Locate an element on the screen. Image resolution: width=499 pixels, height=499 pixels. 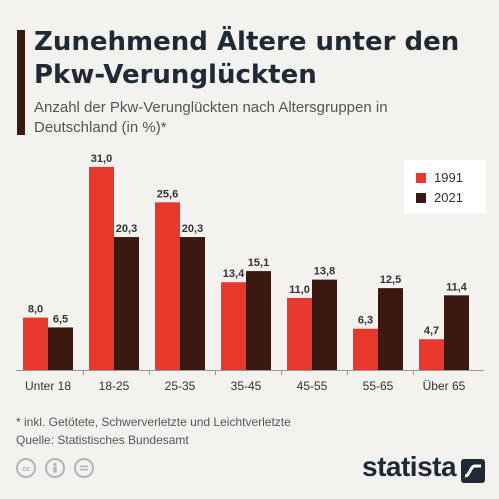
data-label-1991-6: 4,7 is located at coordinates (431, 331).